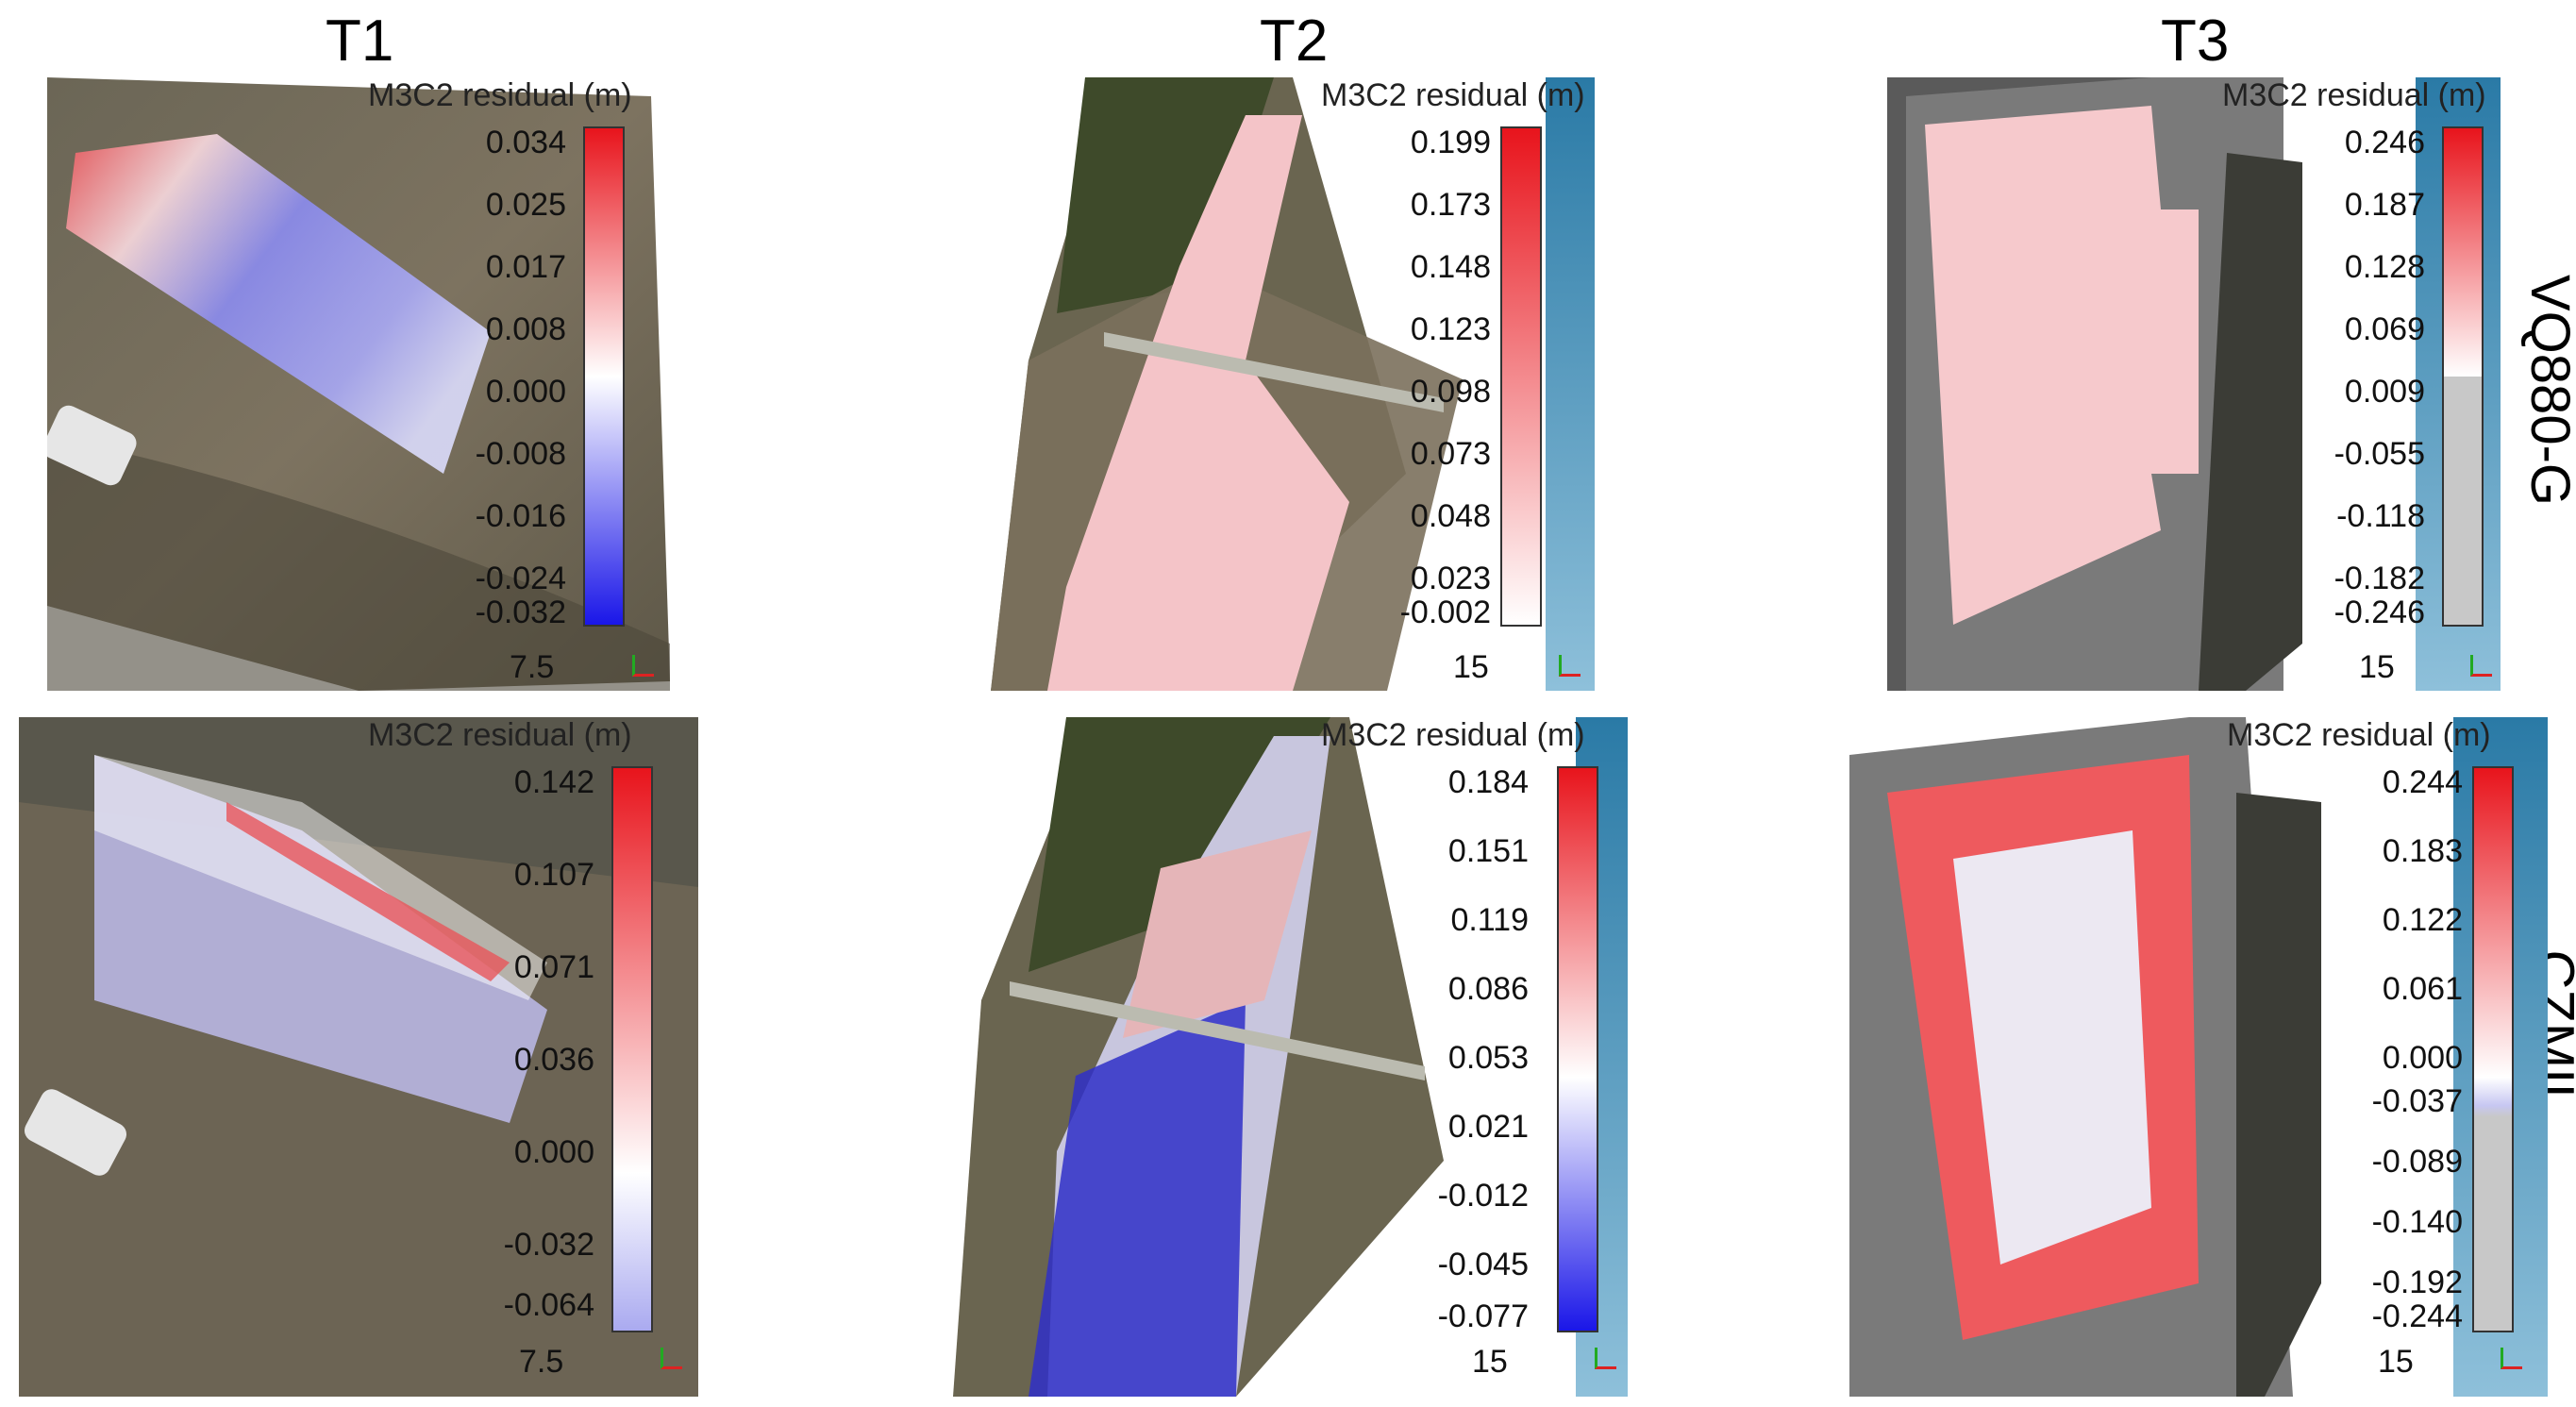  I want to click on tick-label: 0.142, so click(553, 782).